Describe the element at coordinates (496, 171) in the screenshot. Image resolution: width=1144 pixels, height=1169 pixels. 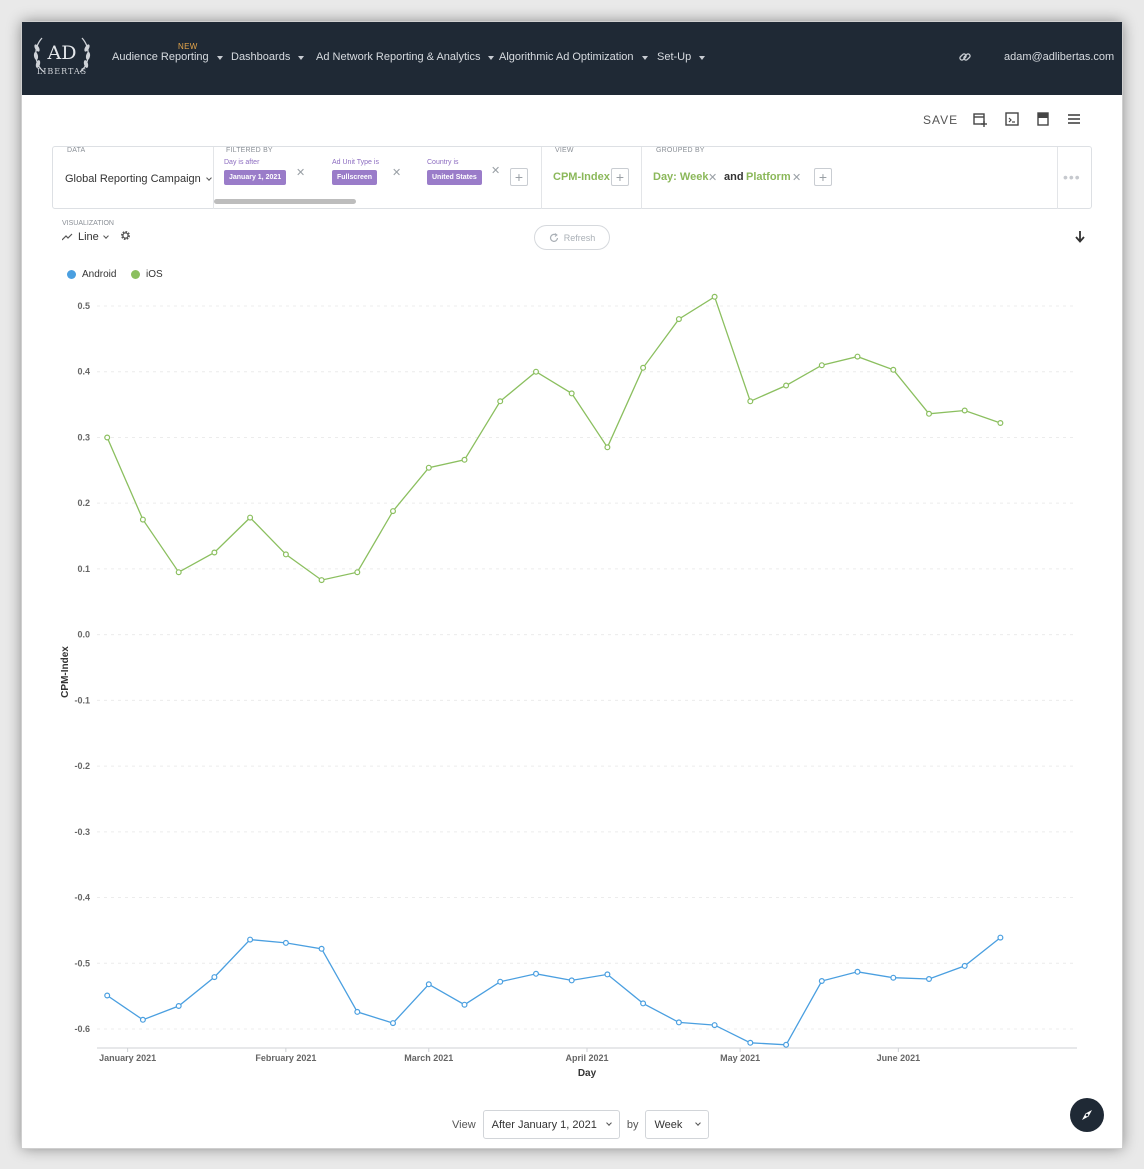
I see `remove-filter-country-icon: ✕` at that location.